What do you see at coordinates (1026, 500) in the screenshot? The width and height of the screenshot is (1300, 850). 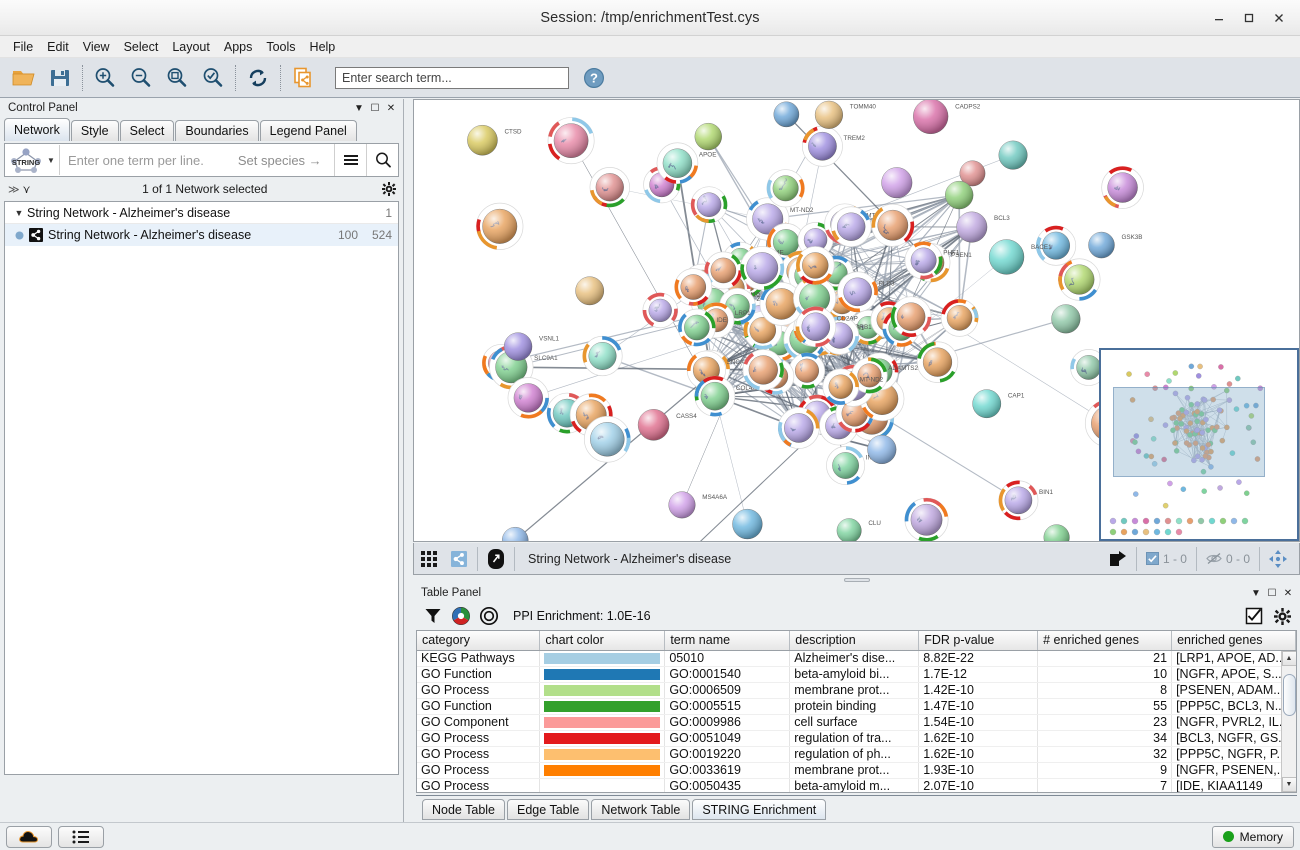 I see `network-node: BIN1` at bounding box center [1026, 500].